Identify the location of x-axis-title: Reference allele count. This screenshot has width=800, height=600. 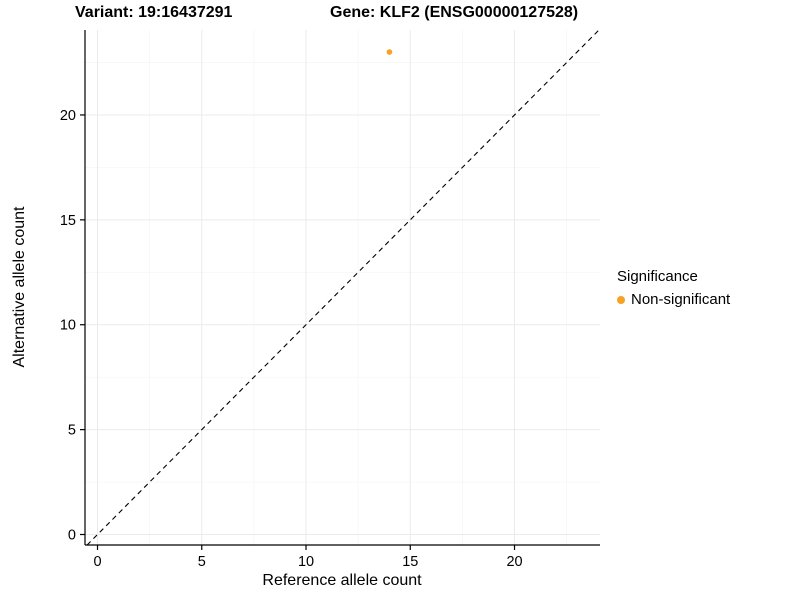
(342, 580).